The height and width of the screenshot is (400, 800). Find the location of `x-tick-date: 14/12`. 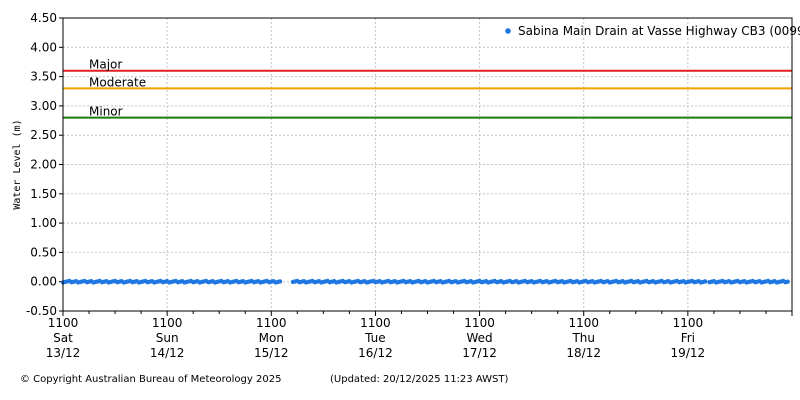

x-tick-date: 14/12 is located at coordinates (167, 353).